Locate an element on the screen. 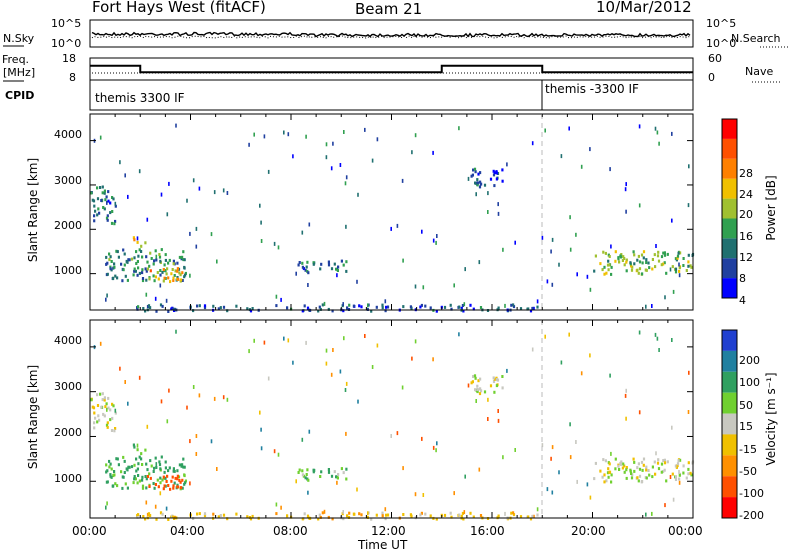  noise-left-tick-high: 10^5 is located at coordinates (66, 23).